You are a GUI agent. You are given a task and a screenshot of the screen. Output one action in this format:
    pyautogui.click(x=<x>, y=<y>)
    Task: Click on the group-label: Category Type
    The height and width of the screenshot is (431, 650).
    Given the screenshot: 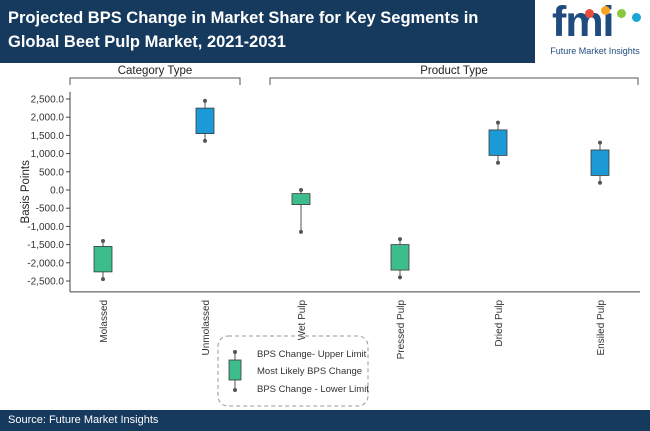 What is the action you would take?
    pyautogui.click(x=155, y=71)
    